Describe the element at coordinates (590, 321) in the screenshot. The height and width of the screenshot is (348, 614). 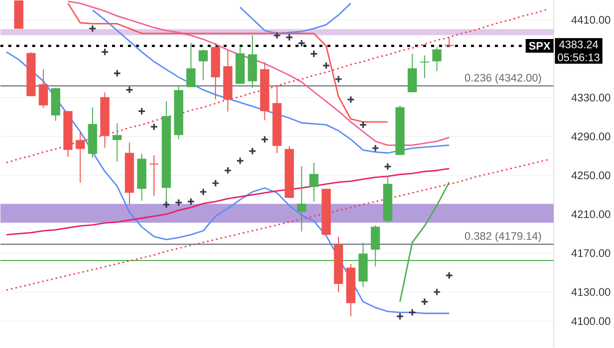
I see `y-tick-label: 4100.00` at that location.